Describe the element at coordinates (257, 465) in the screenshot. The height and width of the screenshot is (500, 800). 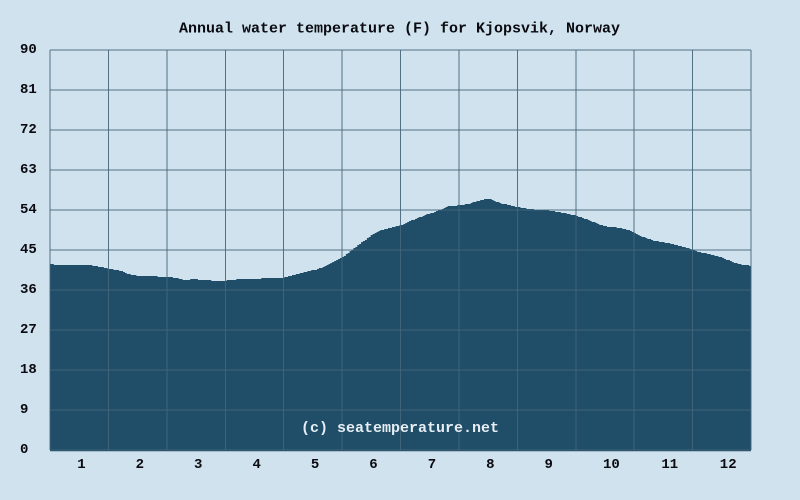
I see `svg-text: 4` at that location.